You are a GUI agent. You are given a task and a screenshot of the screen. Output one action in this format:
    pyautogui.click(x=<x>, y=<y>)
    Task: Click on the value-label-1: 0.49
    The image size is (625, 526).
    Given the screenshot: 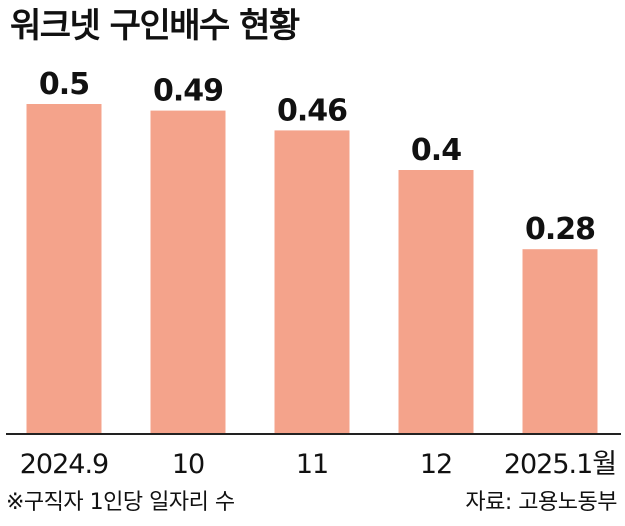 What is the action you would take?
    pyautogui.click(x=188, y=91)
    